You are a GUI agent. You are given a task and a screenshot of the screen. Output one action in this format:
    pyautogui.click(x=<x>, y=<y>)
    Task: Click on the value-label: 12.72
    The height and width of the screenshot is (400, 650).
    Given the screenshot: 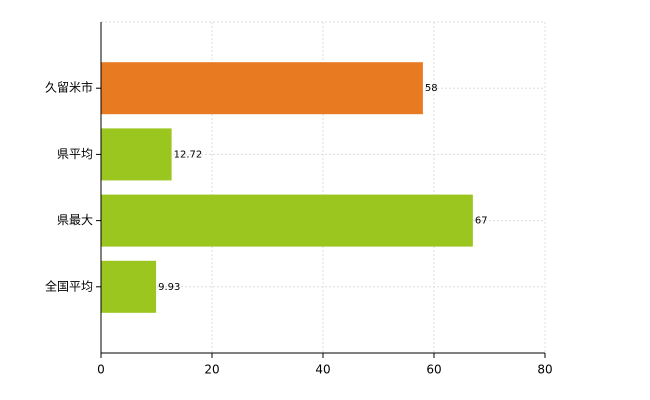 What is the action you would take?
    pyautogui.click(x=188, y=154)
    